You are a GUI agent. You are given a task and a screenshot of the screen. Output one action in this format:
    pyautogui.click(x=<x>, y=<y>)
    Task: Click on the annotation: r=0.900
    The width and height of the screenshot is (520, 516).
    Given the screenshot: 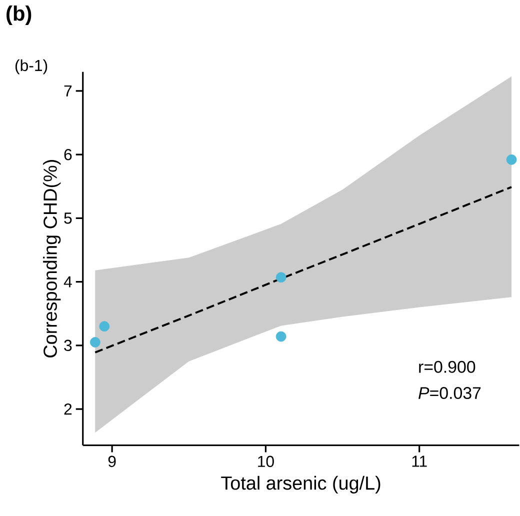 What is the action you would take?
    pyautogui.click(x=447, y=366)
    